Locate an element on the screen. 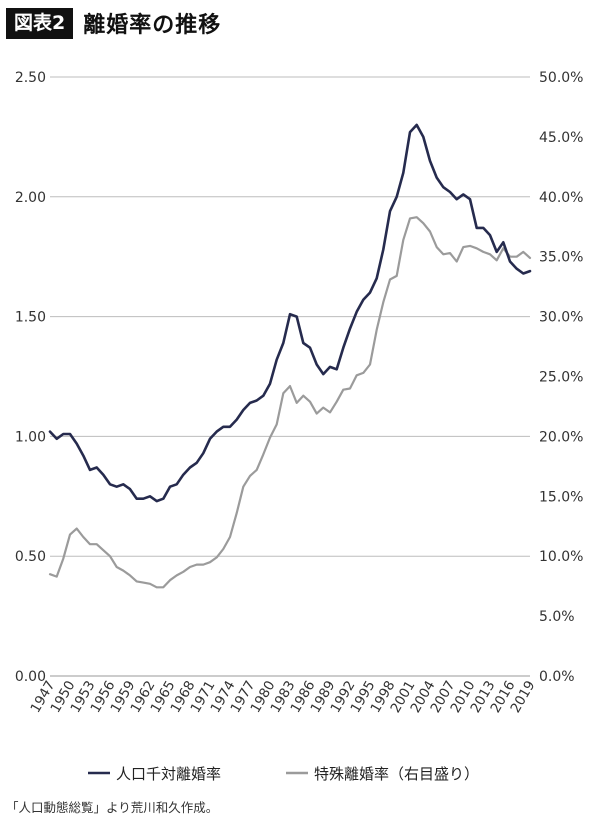  left-axis-tick-label: 2.00 is located at coordinates (30, 198).